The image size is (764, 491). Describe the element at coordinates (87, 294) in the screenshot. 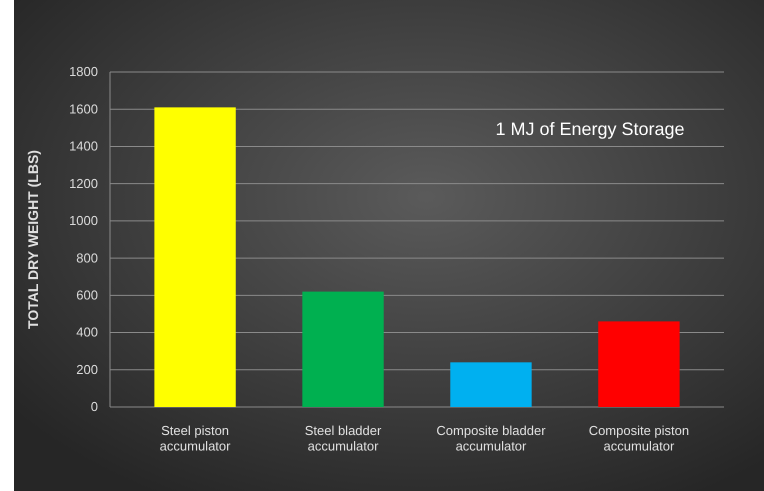

I see `y-tick-label: 600` at that location.